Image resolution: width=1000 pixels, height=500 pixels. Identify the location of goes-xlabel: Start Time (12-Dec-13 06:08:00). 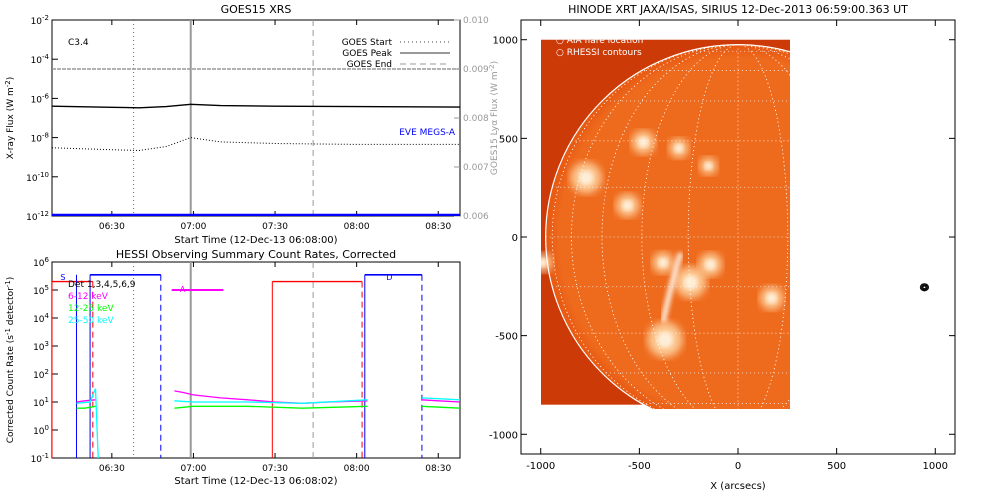
(255, 240).